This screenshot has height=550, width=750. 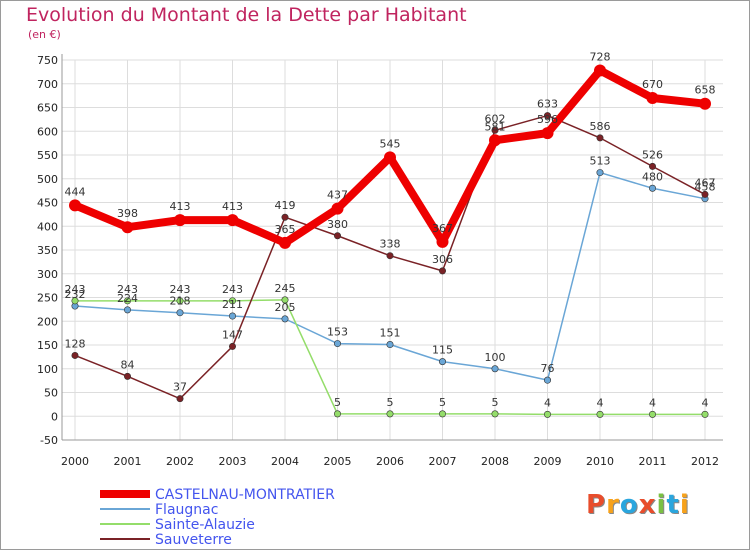 What do you see at coordinates (705, 187) in the screenshot?
I see `data-label-flaugnac: 458` at bounding box center [705, 187].